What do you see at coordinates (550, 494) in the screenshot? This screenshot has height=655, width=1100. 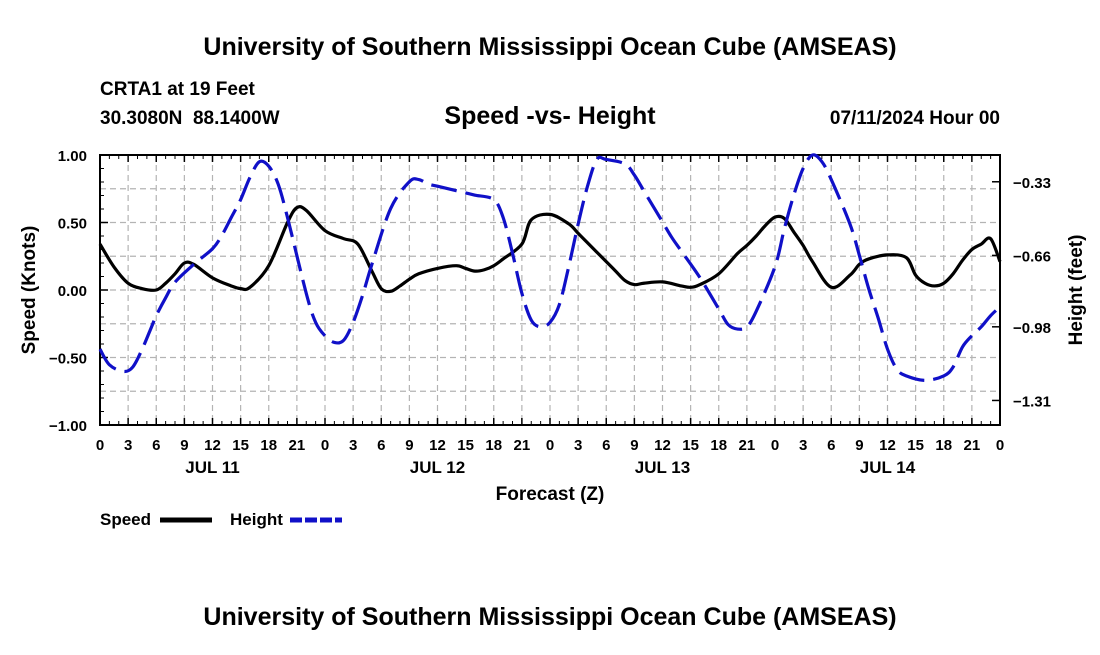 I see `x-axis-title: Forecast (Z)` at bounding box center [550, 494].